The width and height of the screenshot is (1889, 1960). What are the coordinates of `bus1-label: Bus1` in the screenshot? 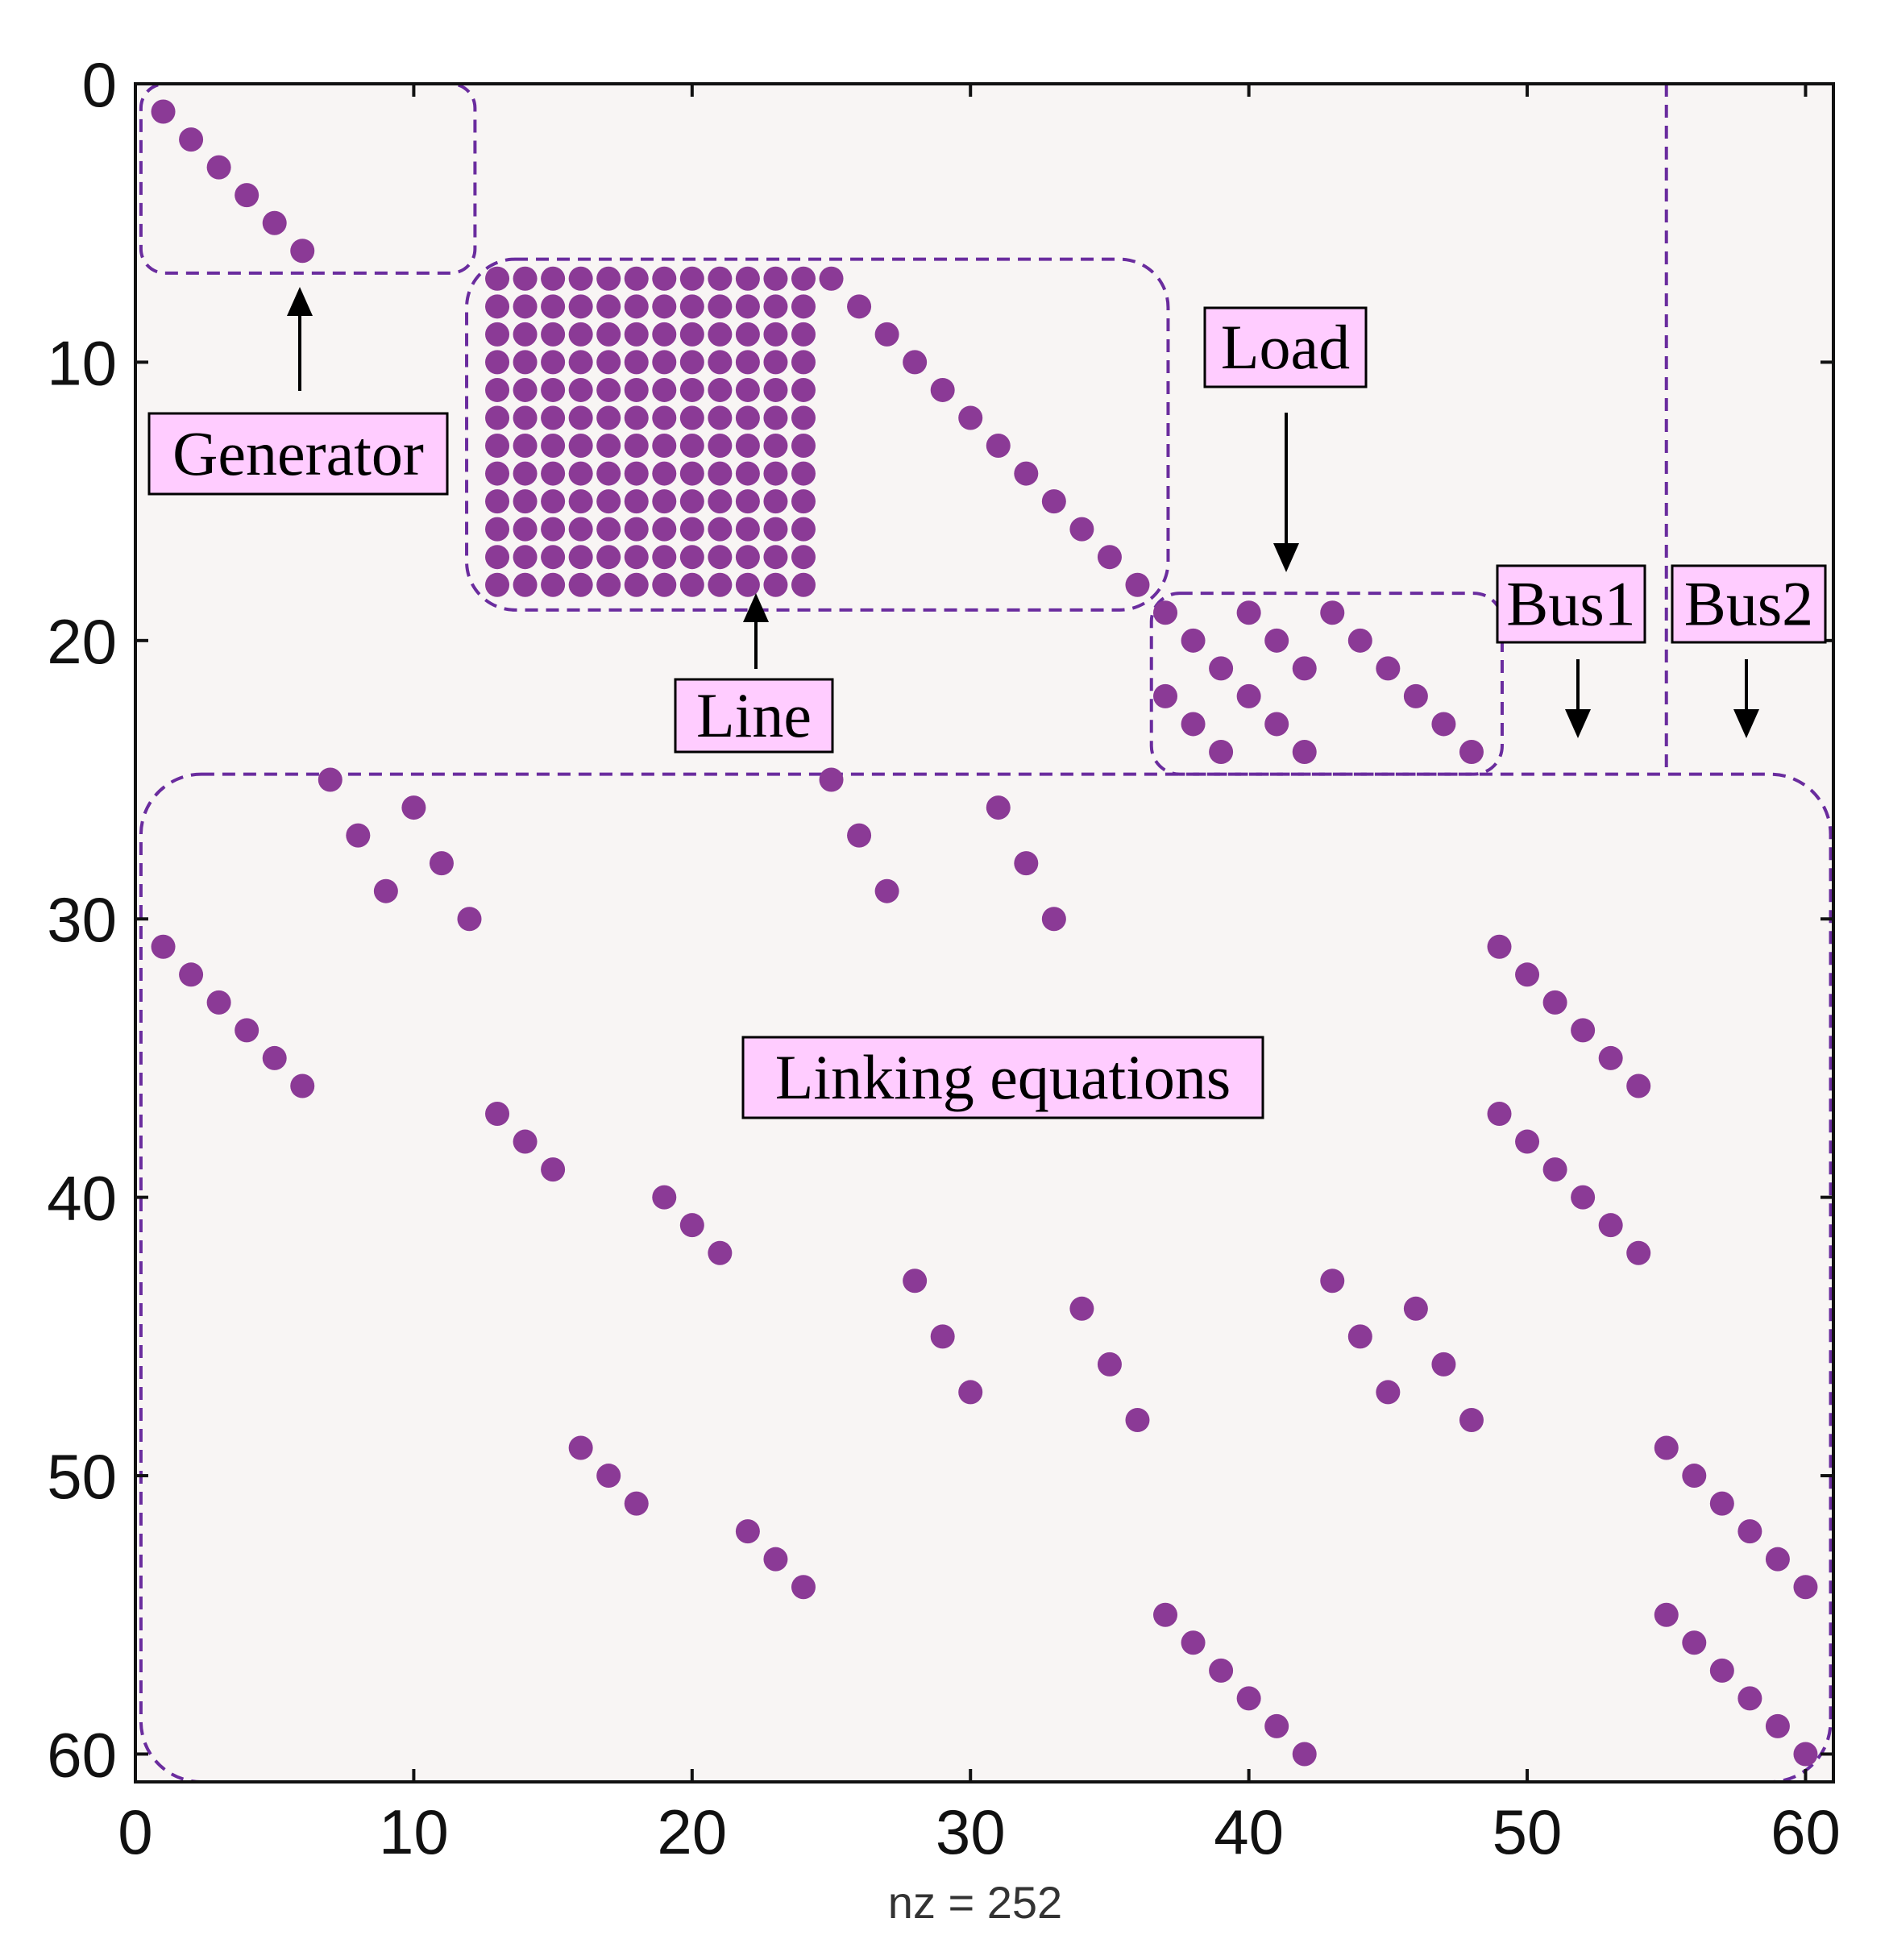 It's located at (1570, 604).